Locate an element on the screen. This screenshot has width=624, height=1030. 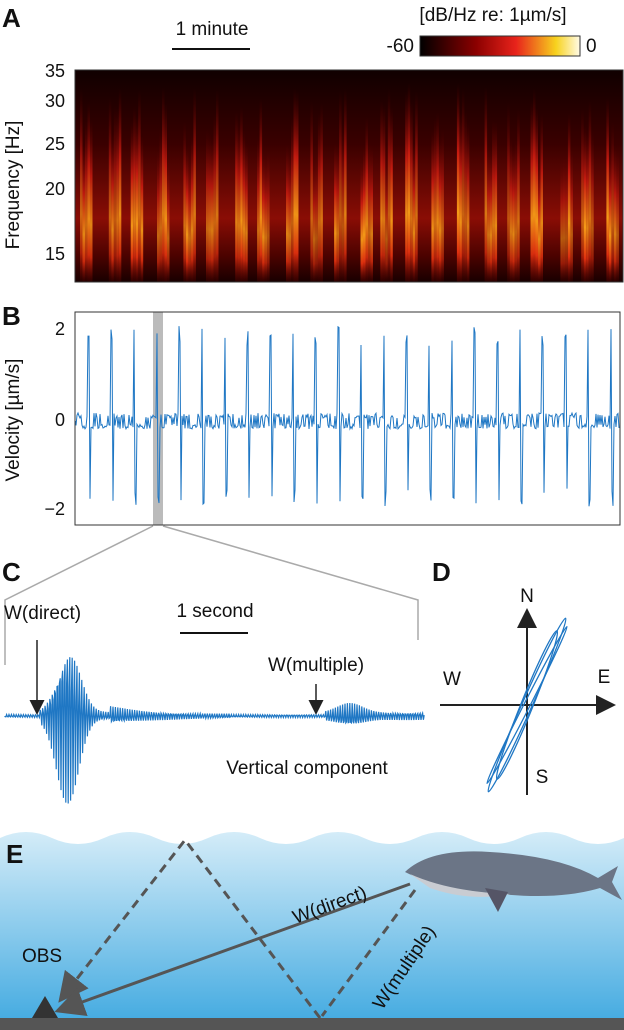
y-tick-label: 30 is located at coordinates (55, 101).